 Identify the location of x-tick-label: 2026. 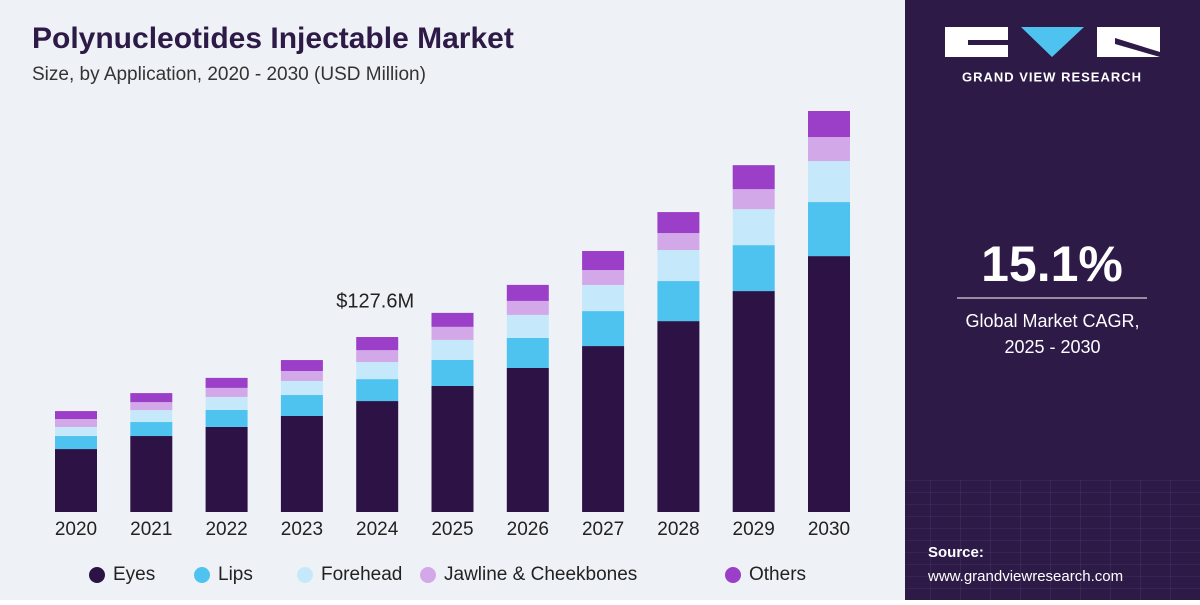
(528, 529).